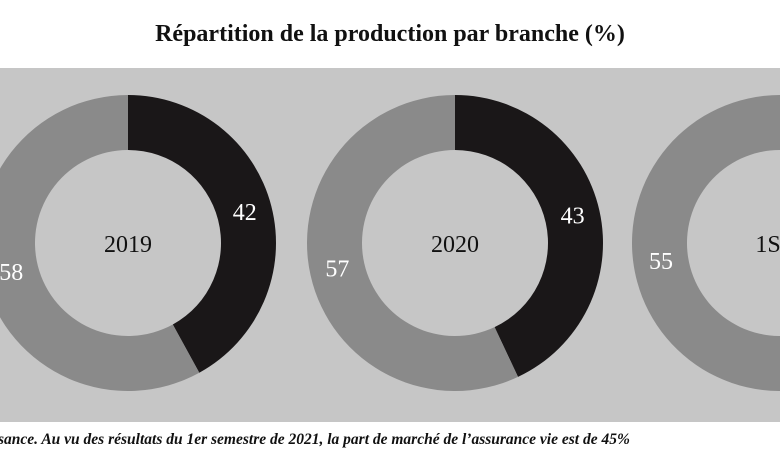 The width and height of the screenshot is (780, 470). What do you see at coordinates (337, 269) in the screenshot?
I see `donut-2-value-label-2: 57` at bounding box center [337, 269].